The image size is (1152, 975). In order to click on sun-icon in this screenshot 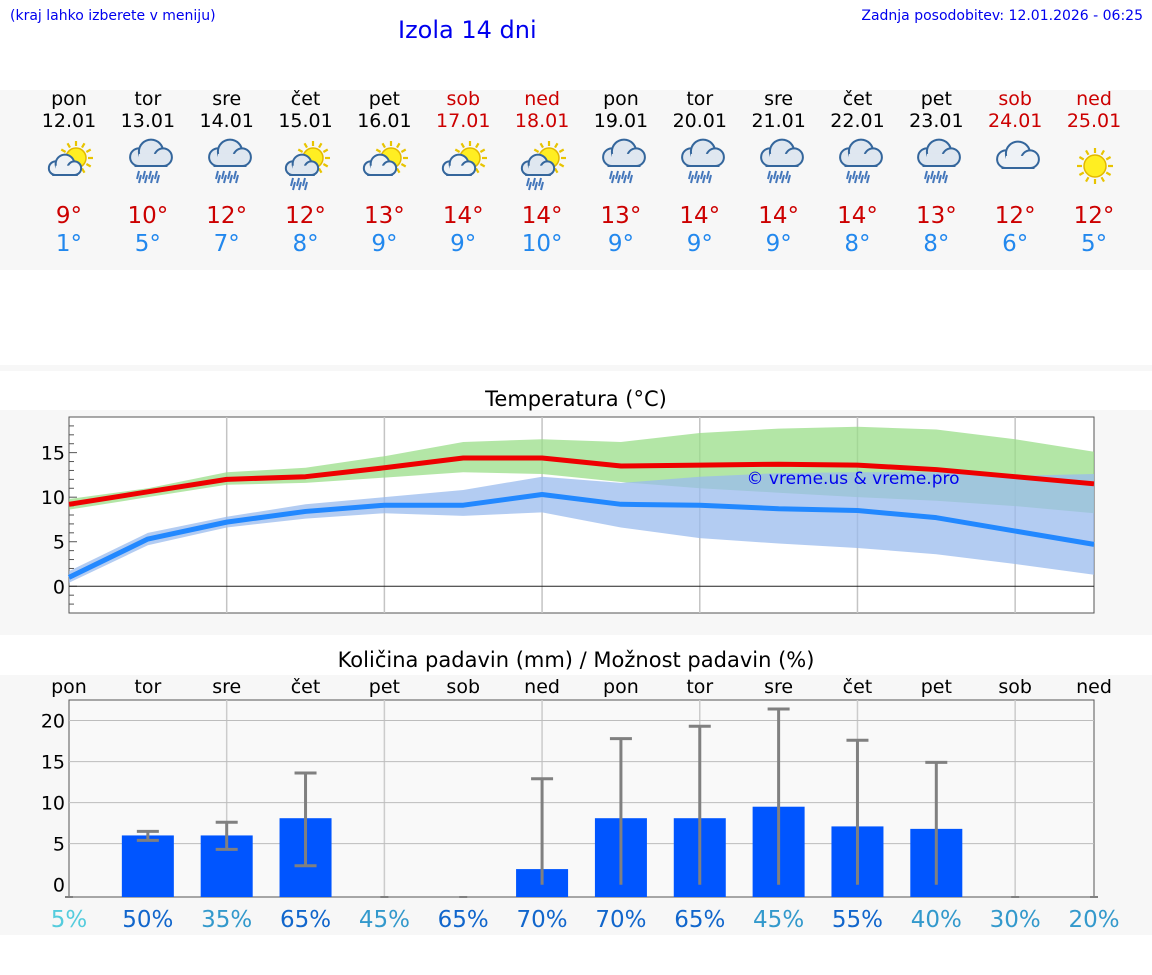, I will do `click(1095, 166)`.